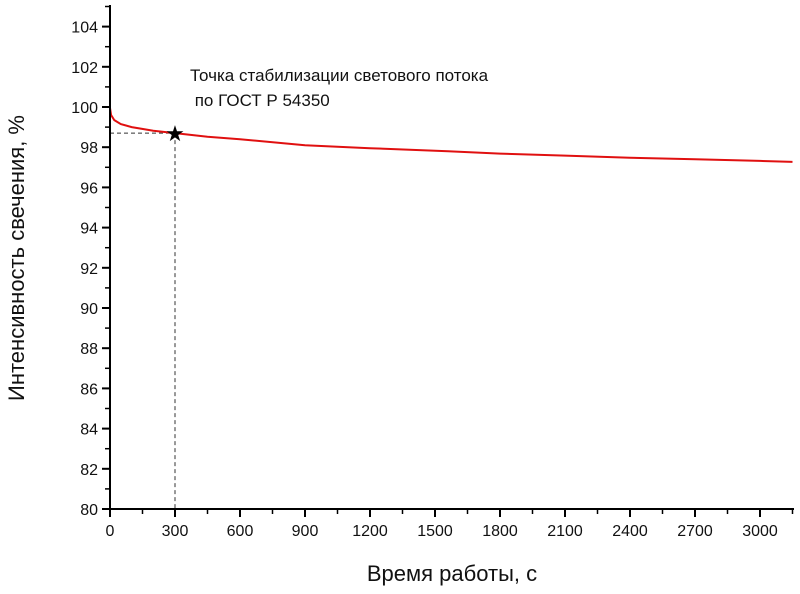  Describe the element at coordinates (84, 28) in the screenshot. I see `y-tick-label: 104` at that location.